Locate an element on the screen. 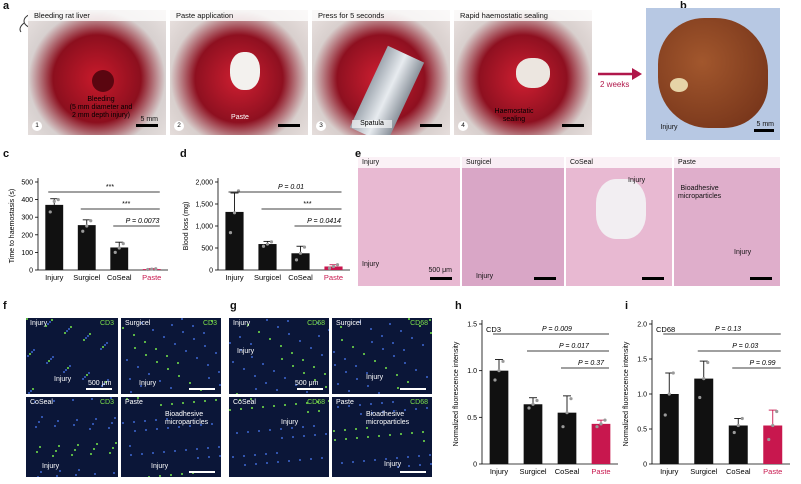 Image resolution: width=801 pixels, height=484 pixels. fl-cd3-coseal: CoSeal CD3 Injury is located at coordinates (72, 437).